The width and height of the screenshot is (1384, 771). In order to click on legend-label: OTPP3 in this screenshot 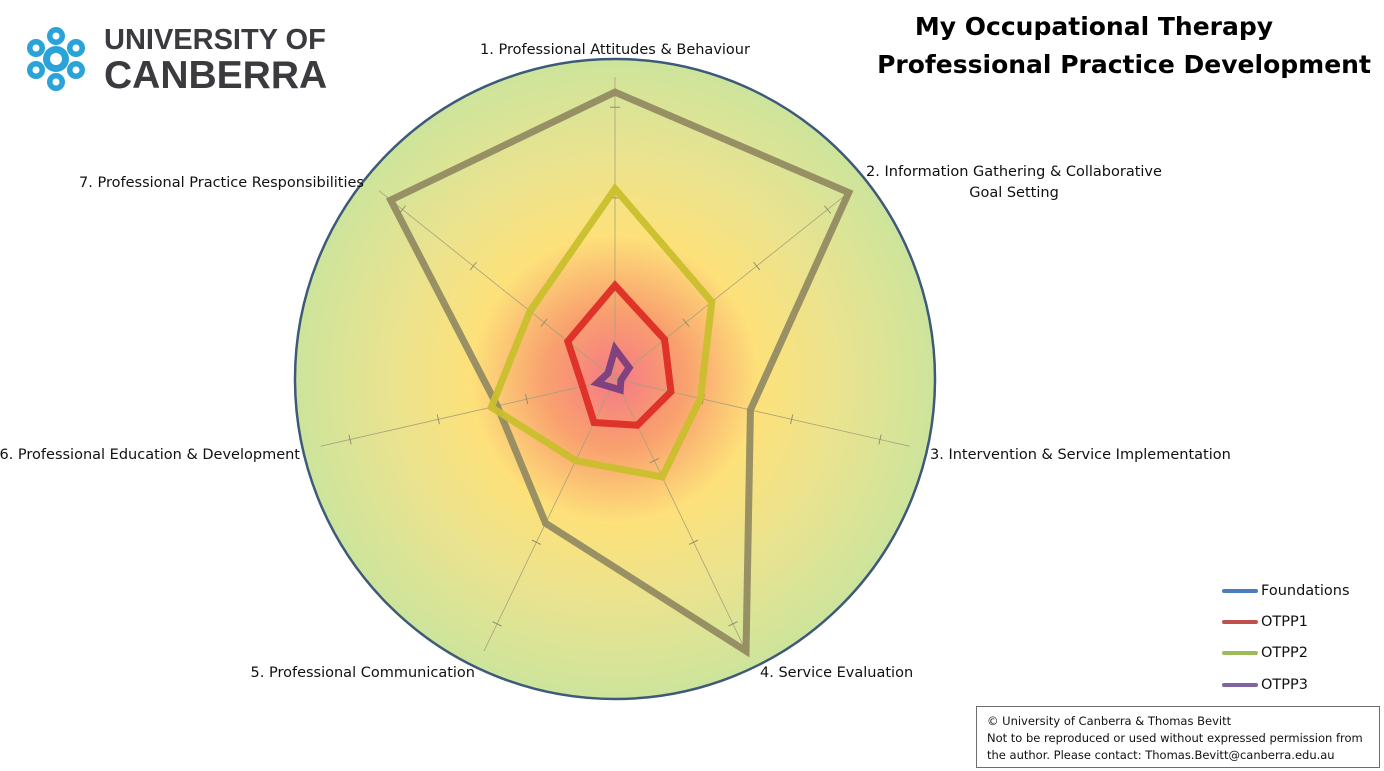, I will do `click(1284, 684)`.